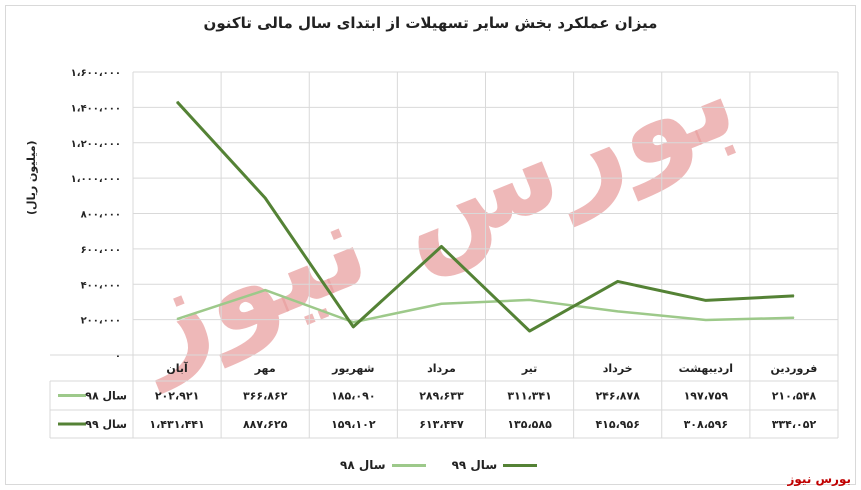  Describe the element at coordinates (265, 424) in the screenshot. I see `table-value: ۸۸۷،۶۲۵` at that location.